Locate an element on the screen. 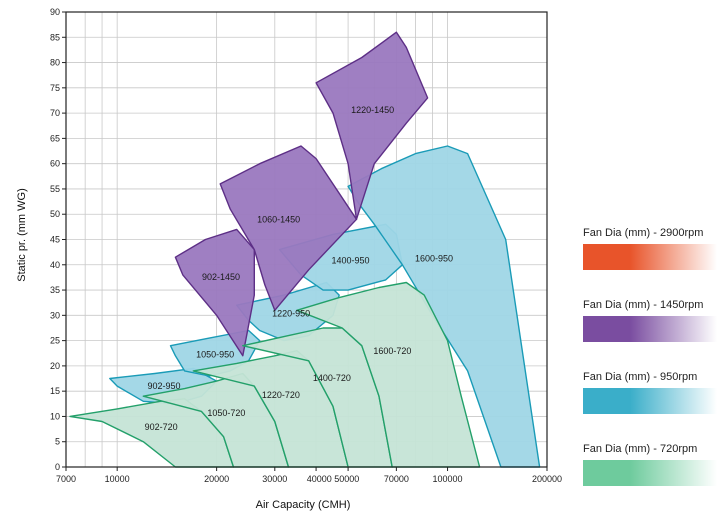  region-label-902-1450: 902-1450 is located at coordinates (221, 277).